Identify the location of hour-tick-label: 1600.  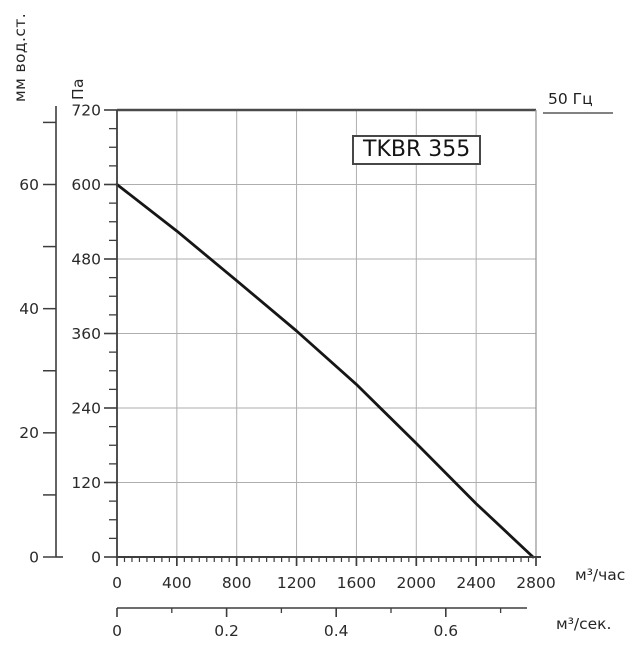
(356, 583).